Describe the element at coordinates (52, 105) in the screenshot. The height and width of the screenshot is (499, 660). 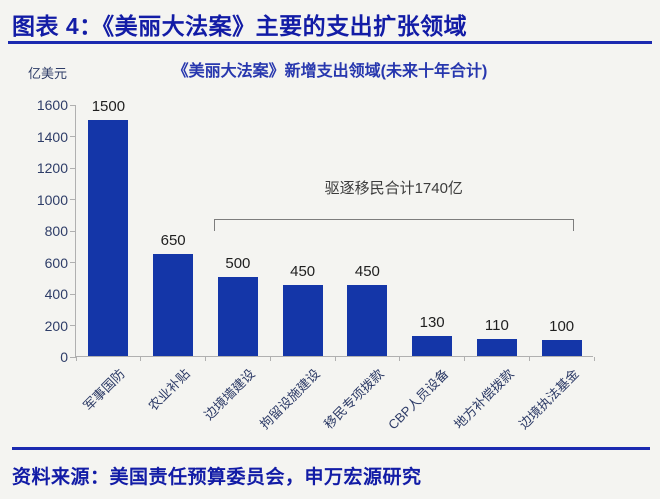
I see `y-tick-label: 1600` at that location.